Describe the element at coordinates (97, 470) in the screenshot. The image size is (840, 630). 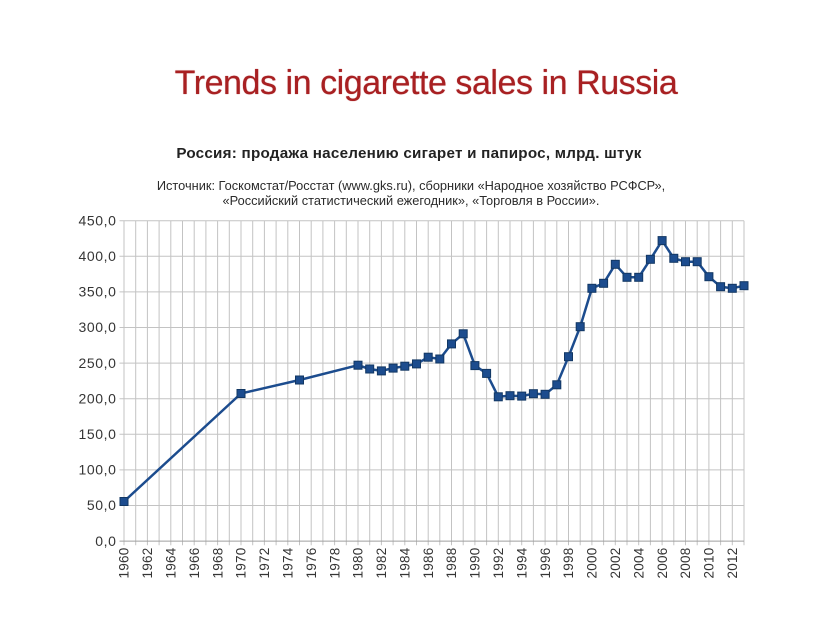
I see `svg-text: 100,0` at that location.